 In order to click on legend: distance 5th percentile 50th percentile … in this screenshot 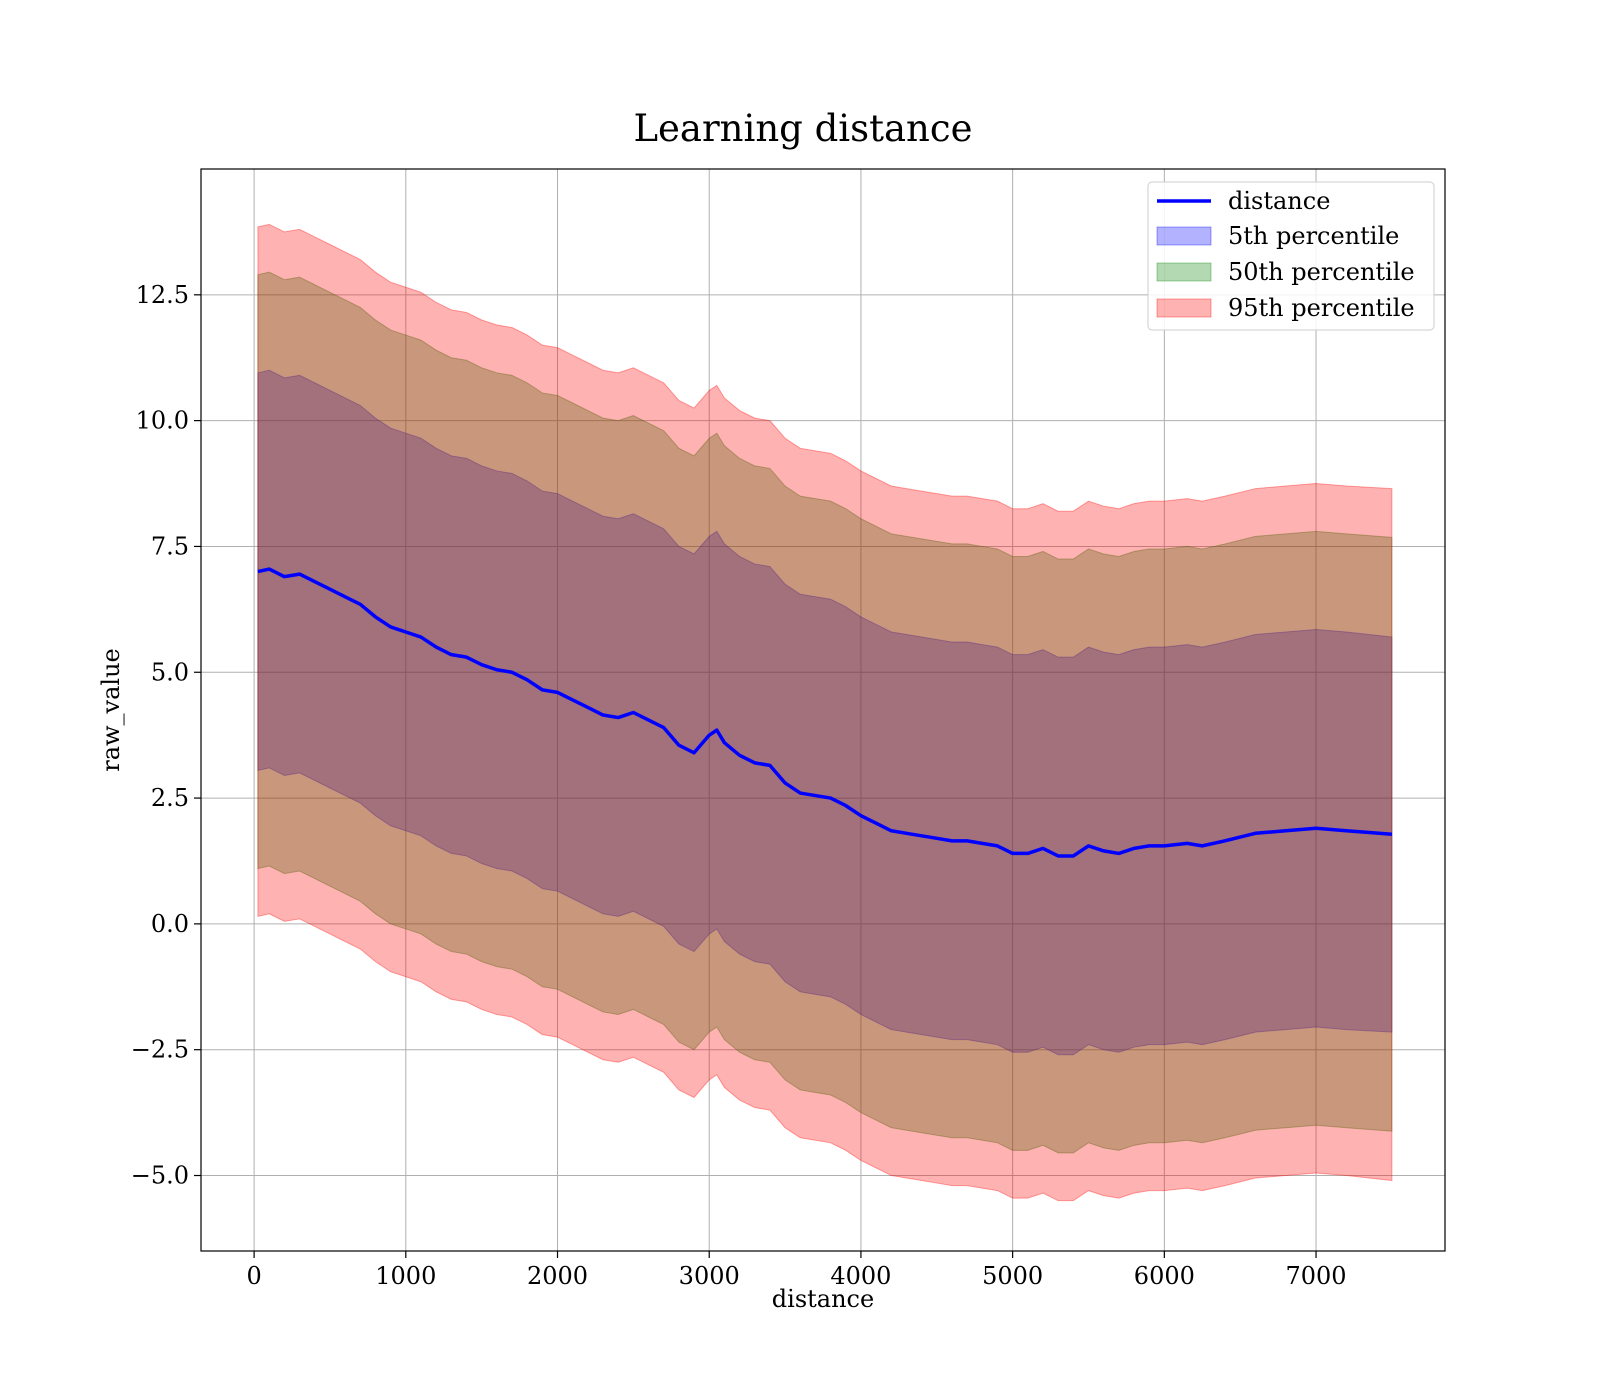, I will do `click(1291, 256)`.